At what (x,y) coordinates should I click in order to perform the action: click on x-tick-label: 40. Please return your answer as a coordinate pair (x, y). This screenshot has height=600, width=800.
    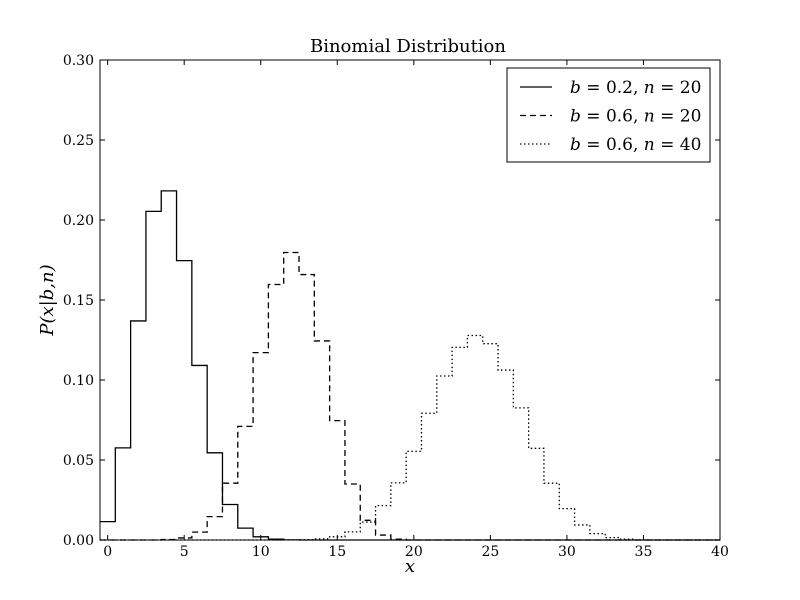
    Looking at the image, I should click on (720, 552).